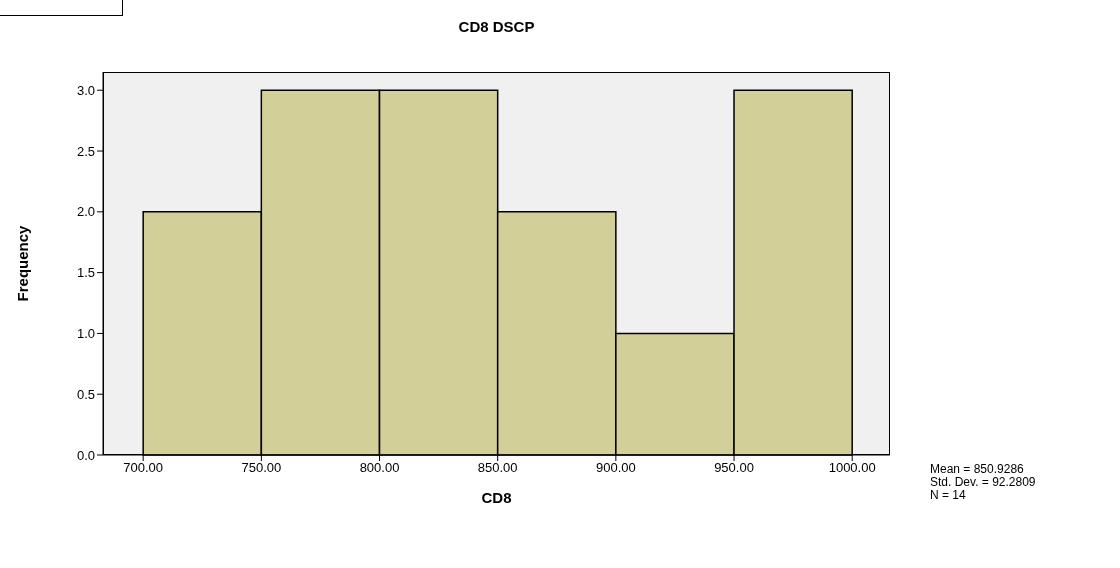 The height and width of the screenshot is (568, 1120). Describe the element at coordinates (948, 495) in the screenshot. I see `text: N = 14` at that location.